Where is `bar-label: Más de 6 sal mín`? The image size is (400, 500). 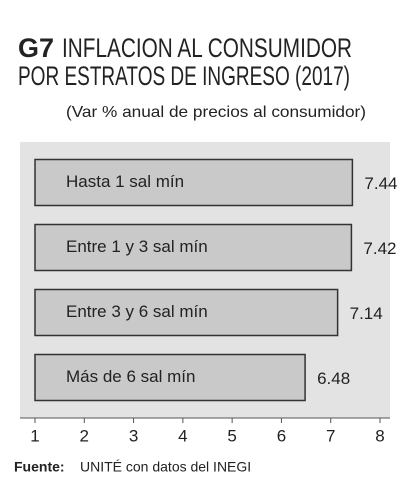 bar-label: Más de 6 sal mín is located at coordinates (130, 376).